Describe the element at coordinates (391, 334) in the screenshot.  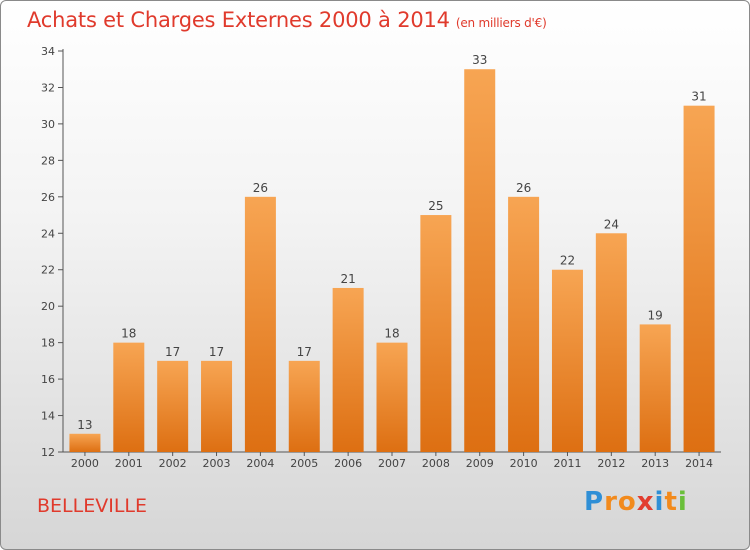
I see `value-label-2007: 18` at that location.